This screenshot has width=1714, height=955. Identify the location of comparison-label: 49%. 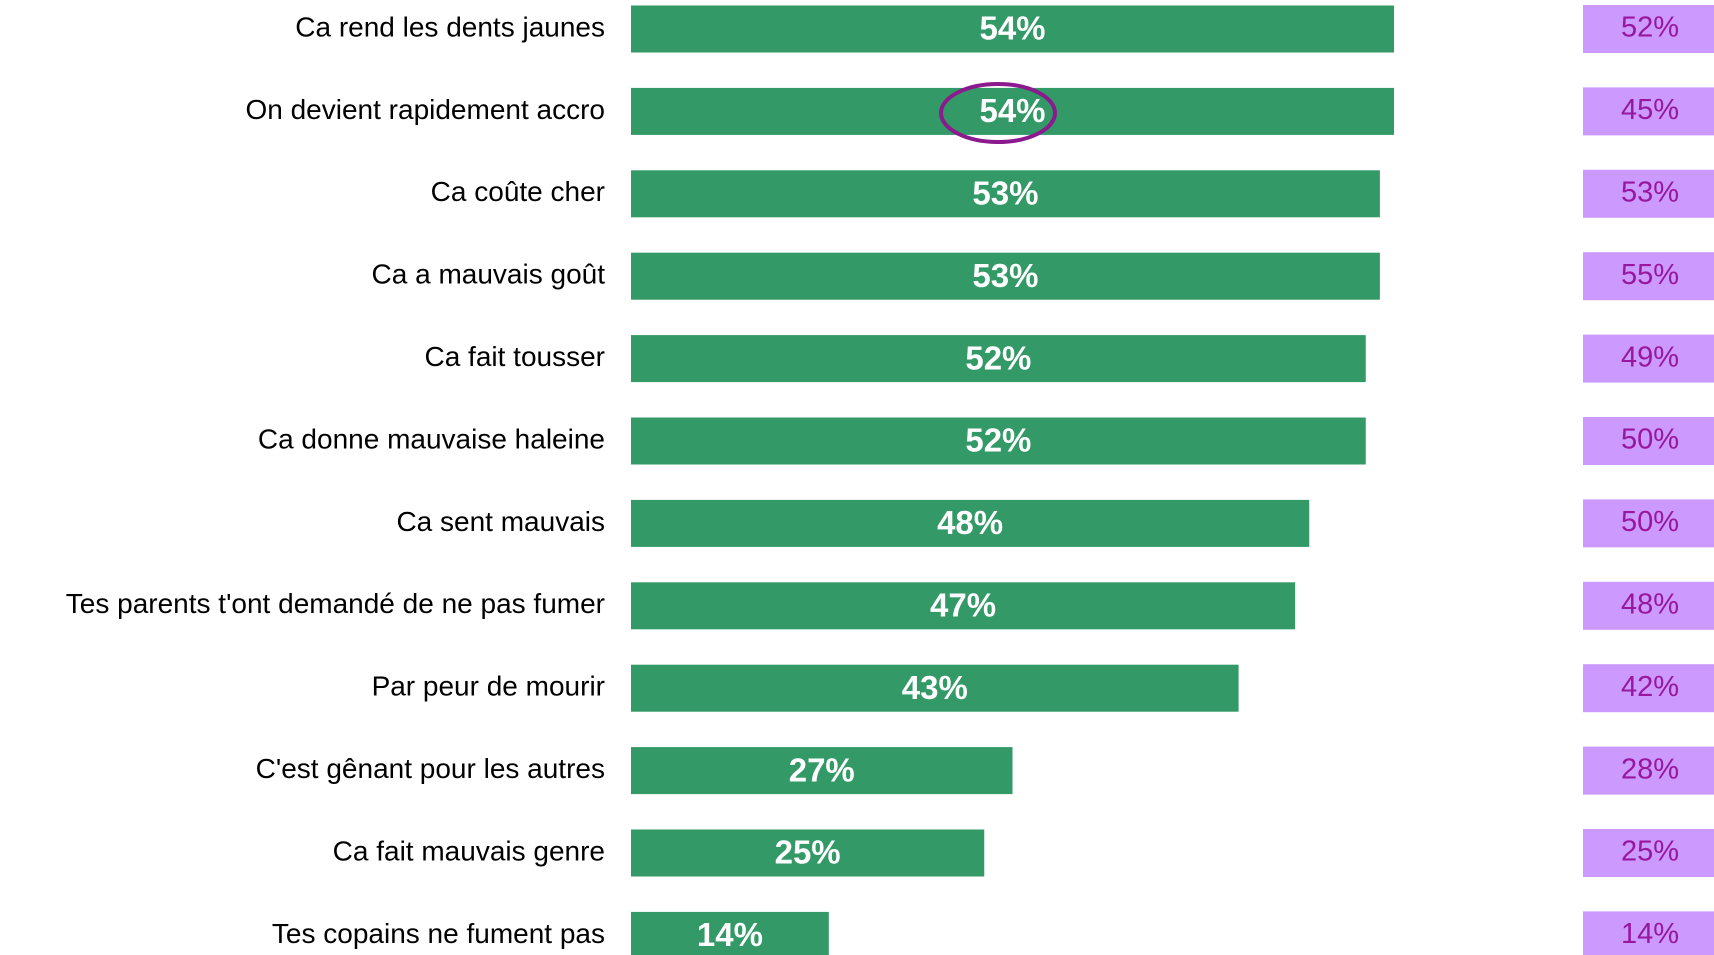
(1650, 357).